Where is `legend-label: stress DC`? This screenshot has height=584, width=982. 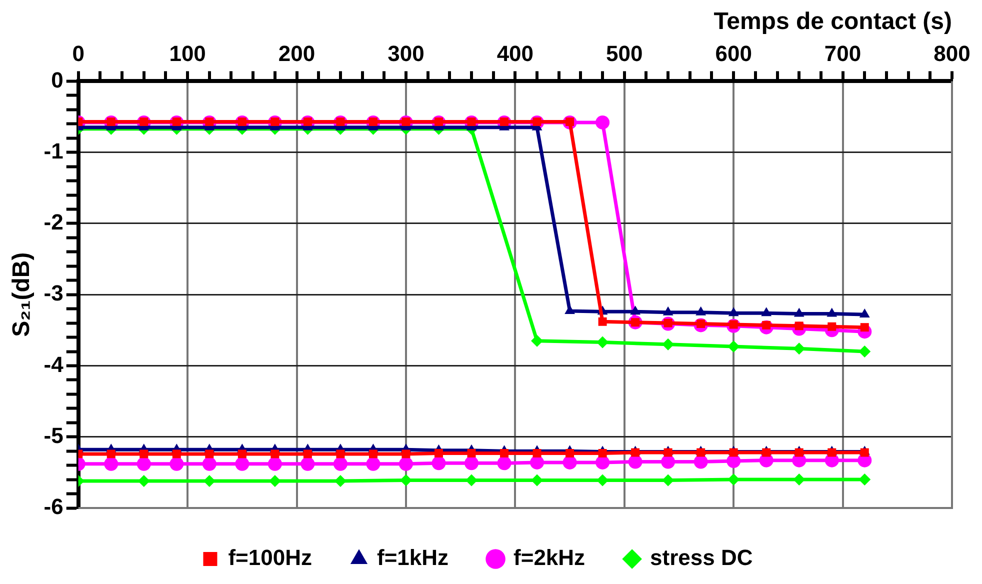
legend-label: stress DC is located at coordinates (701, 557).